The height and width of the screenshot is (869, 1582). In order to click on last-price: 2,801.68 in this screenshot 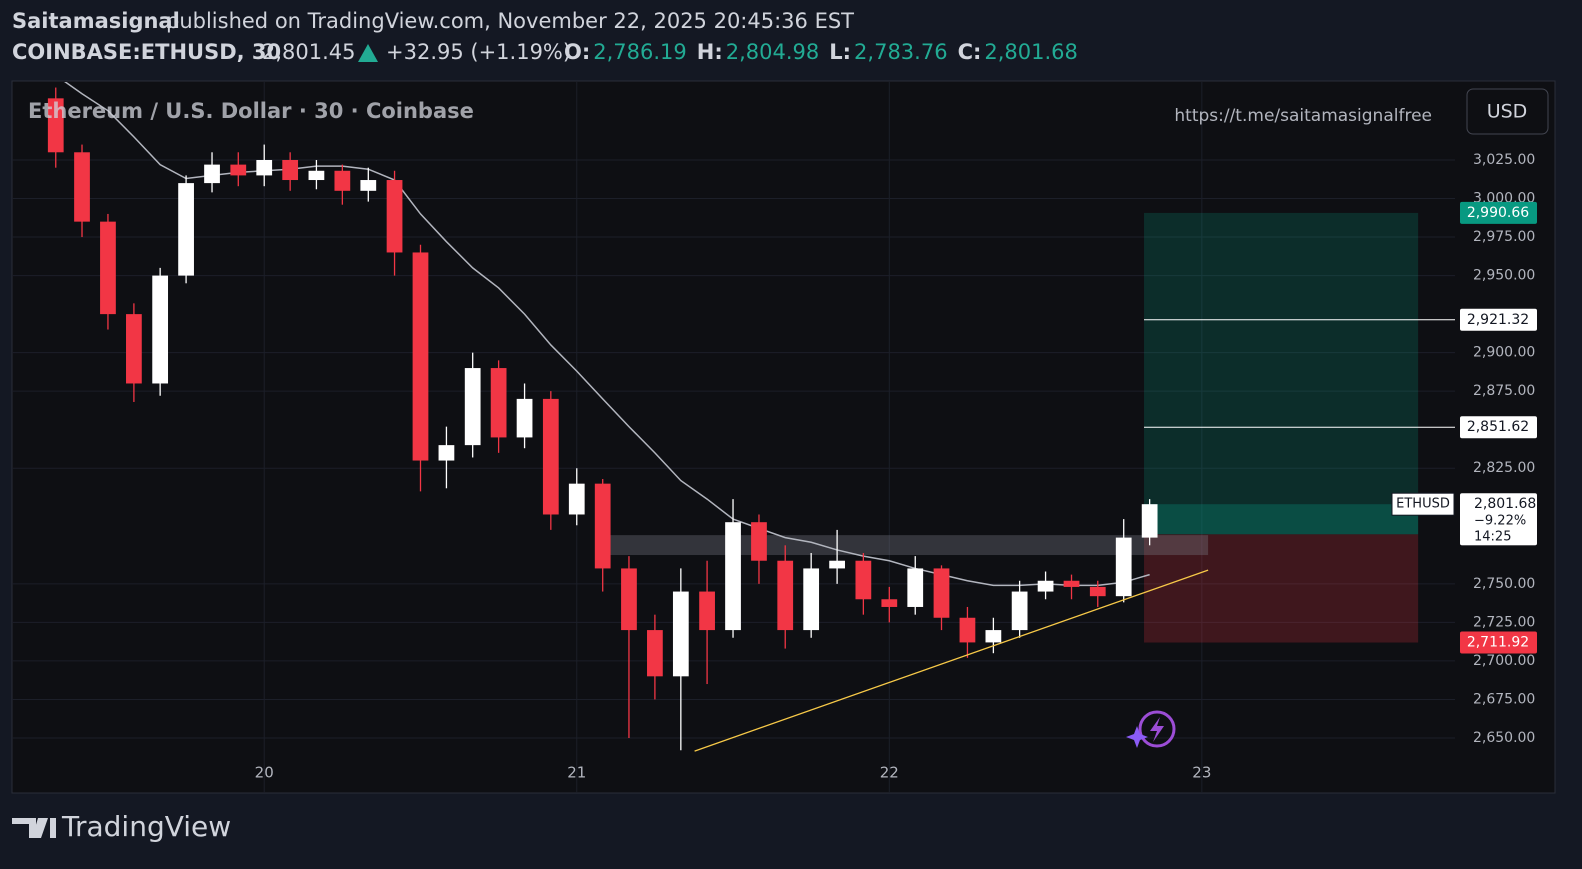, I will do `click(1505, 504)`.